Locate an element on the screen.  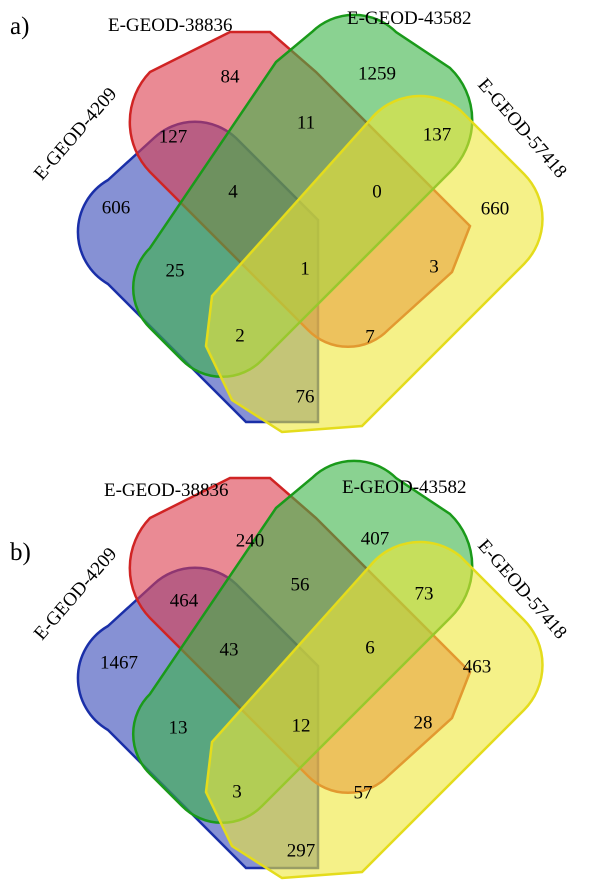
region-count-blue-green-yellow: 3 is located at coordinates (237, 791).